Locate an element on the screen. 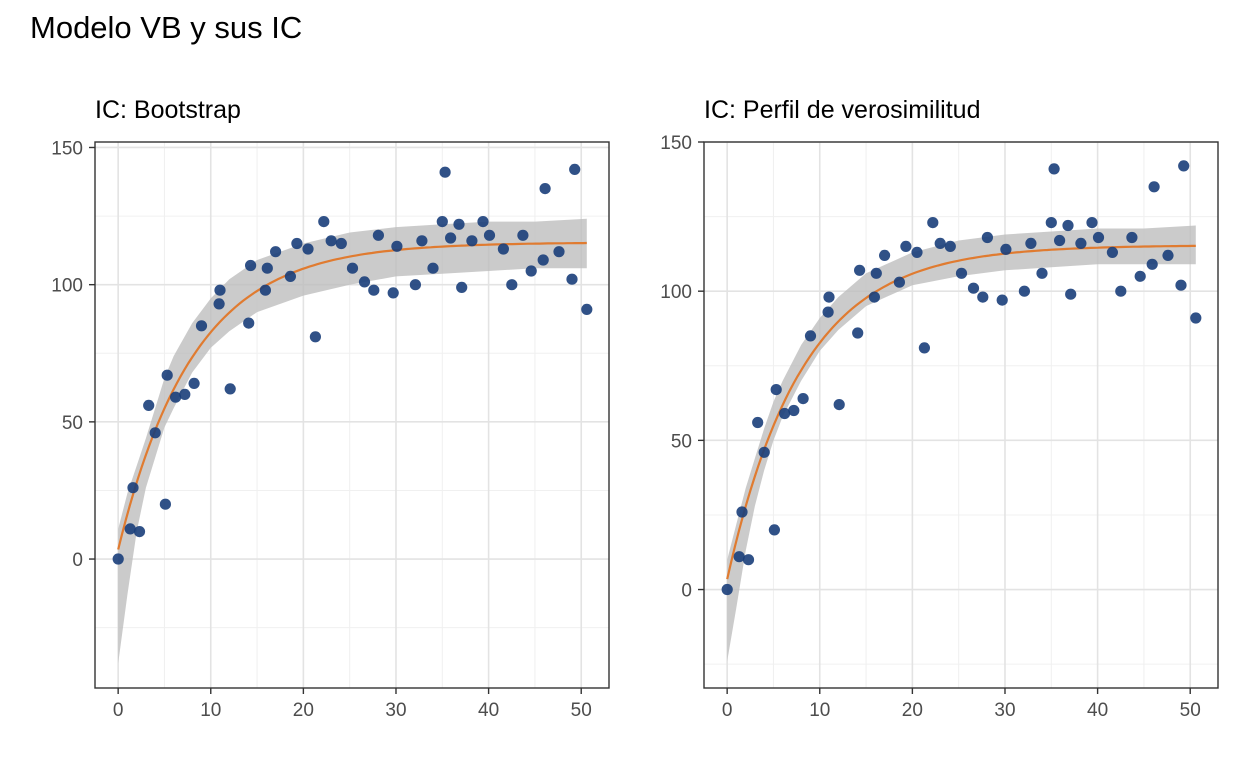  x-tick-label: 40 is located at coordinates (1097, 710).